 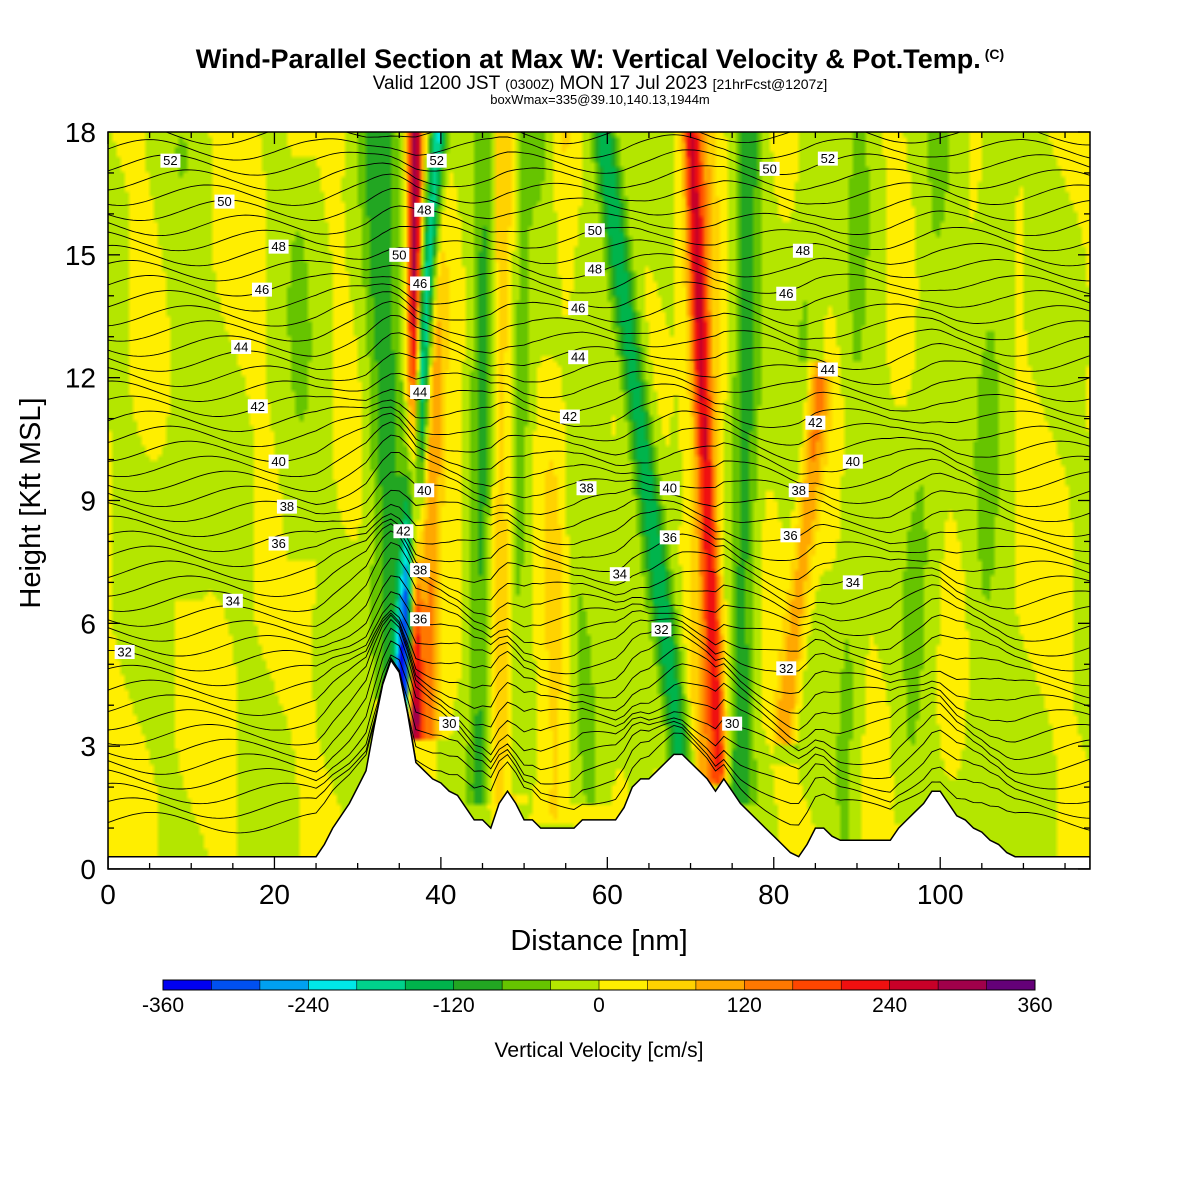 I want to click on colorbar-tick-label: 0, so click(x=599, y=1005).